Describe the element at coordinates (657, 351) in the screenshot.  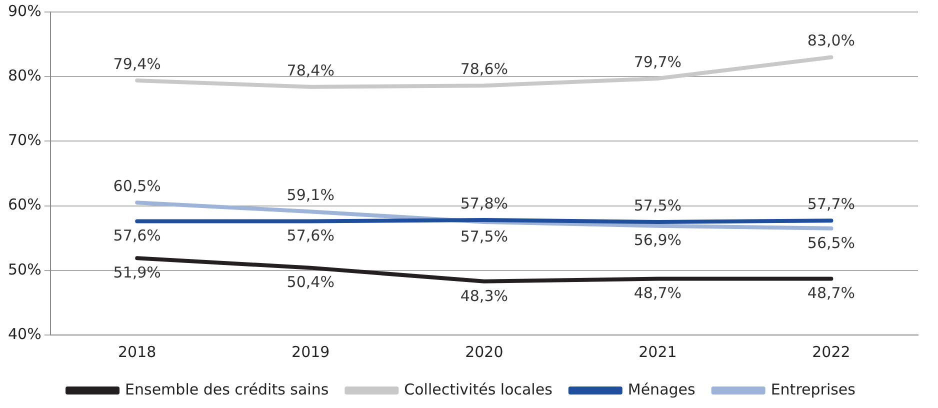
I see `x-tick-label: 2021` at that location.